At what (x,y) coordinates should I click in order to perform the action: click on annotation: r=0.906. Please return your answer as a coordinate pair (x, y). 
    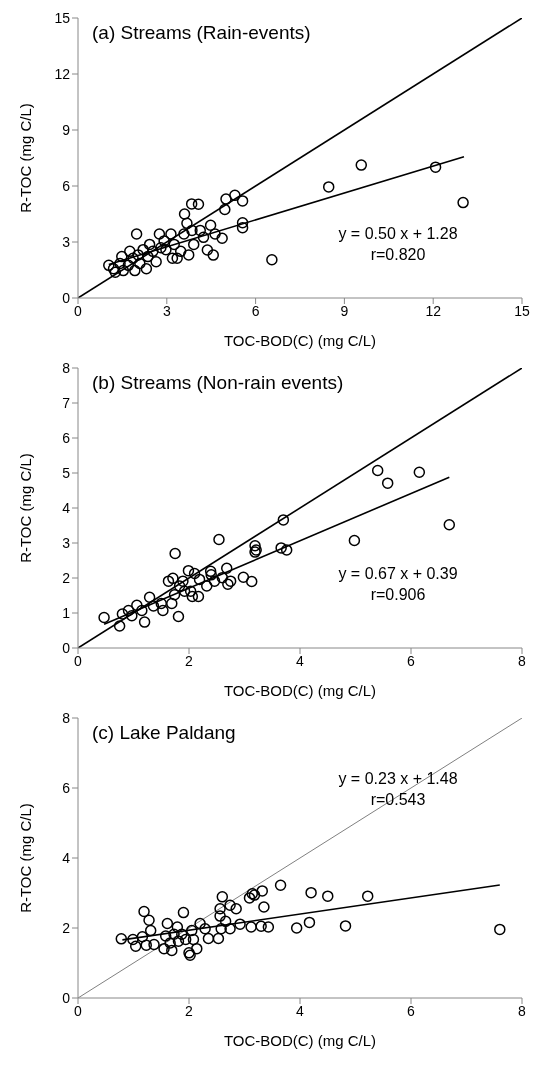
    Looking at the image, I should click on (398, 595).